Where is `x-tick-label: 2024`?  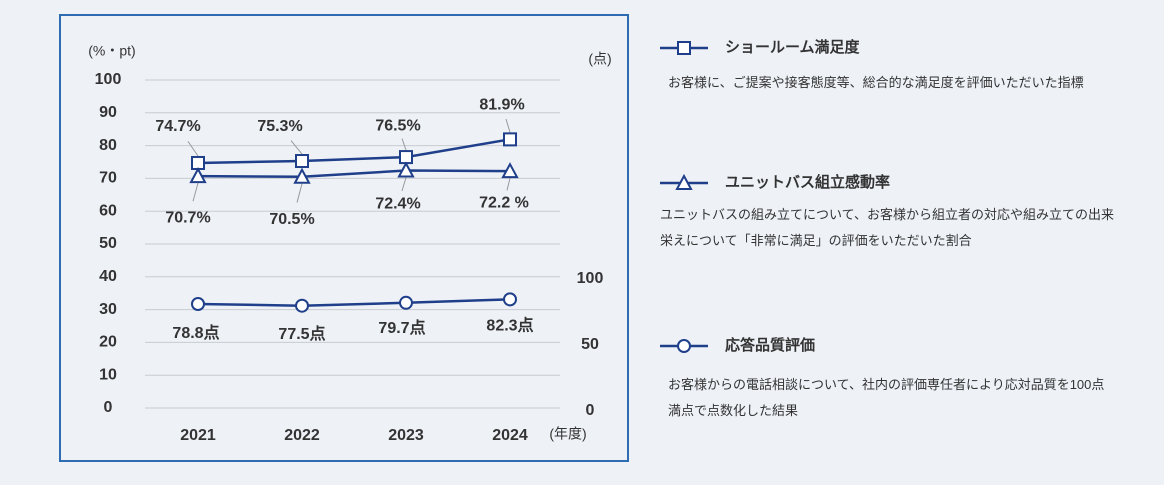
x-tick-label: 2024 is located at coordinates (510, 435).